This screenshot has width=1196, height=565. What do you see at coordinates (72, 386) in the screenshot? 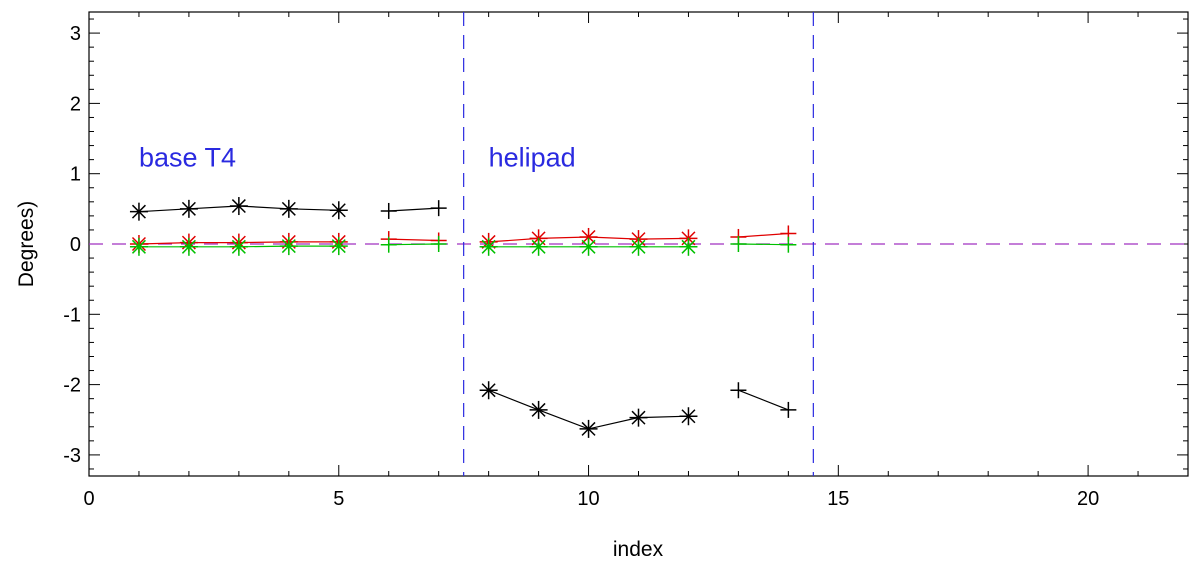
I see `y-tick-label: -2` at bounding box center [72, 386].